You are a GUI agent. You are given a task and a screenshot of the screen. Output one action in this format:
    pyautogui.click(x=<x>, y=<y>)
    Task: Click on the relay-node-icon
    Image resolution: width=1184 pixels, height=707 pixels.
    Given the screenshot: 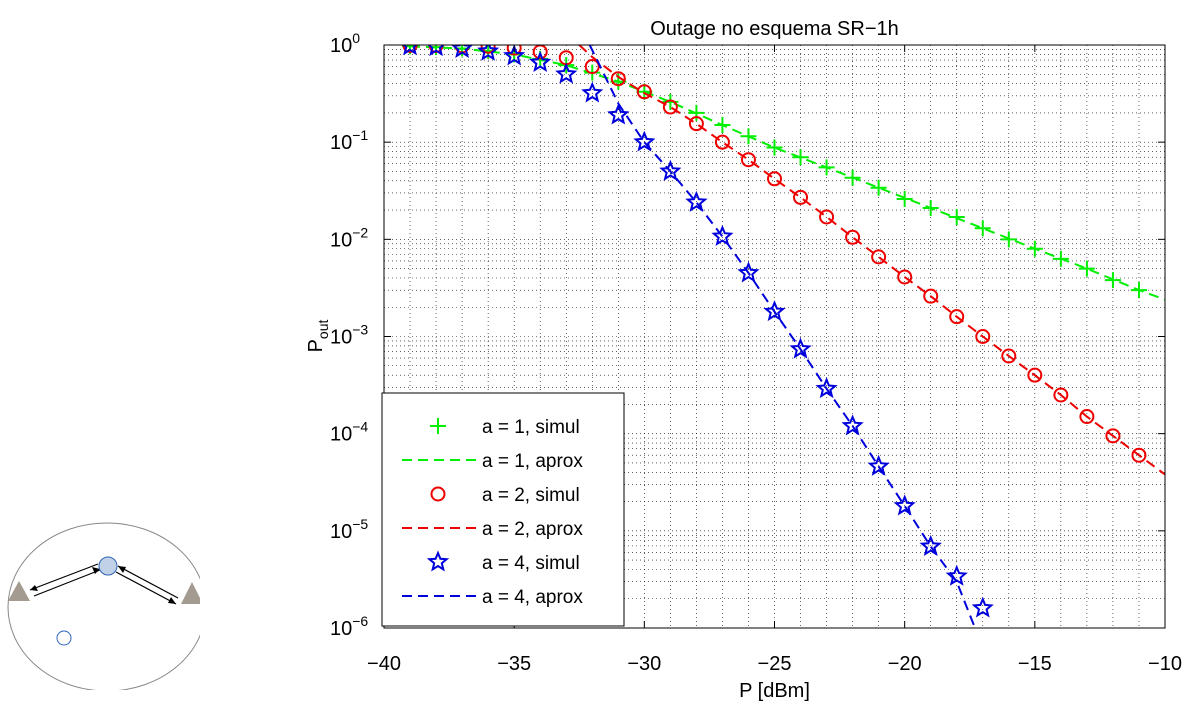 What is the action you would take?
    pyautogui.click(x=108, y=566)
    